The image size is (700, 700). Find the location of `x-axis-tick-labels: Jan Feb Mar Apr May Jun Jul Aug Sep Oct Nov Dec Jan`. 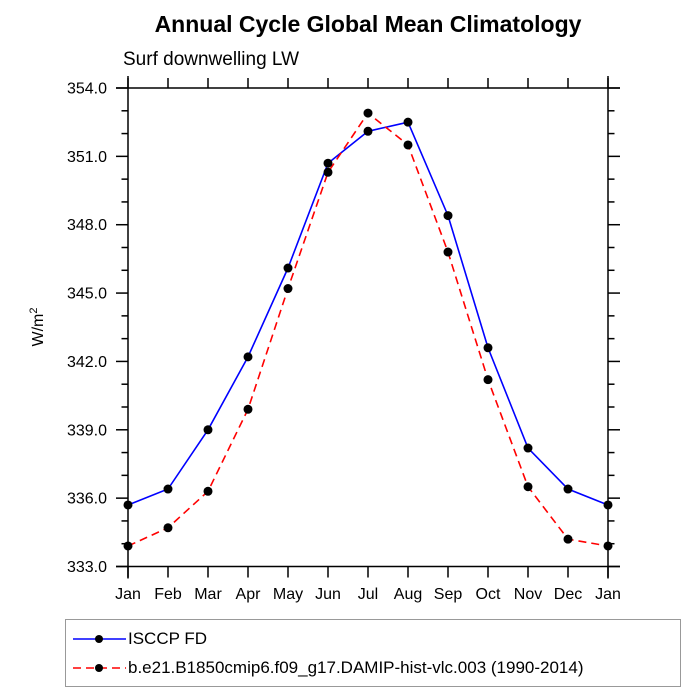

x-axis-tick-labels: Jan Feb Mar Apr May Jun Jul Aug Sep Oct Nov Dec Jan is located at coordinates (368, 594).